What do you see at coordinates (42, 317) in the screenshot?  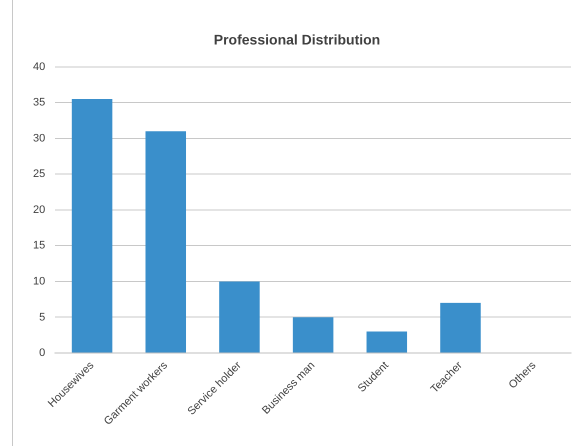 I see `y-tick-label: 5` at bounding box center [42, 317].